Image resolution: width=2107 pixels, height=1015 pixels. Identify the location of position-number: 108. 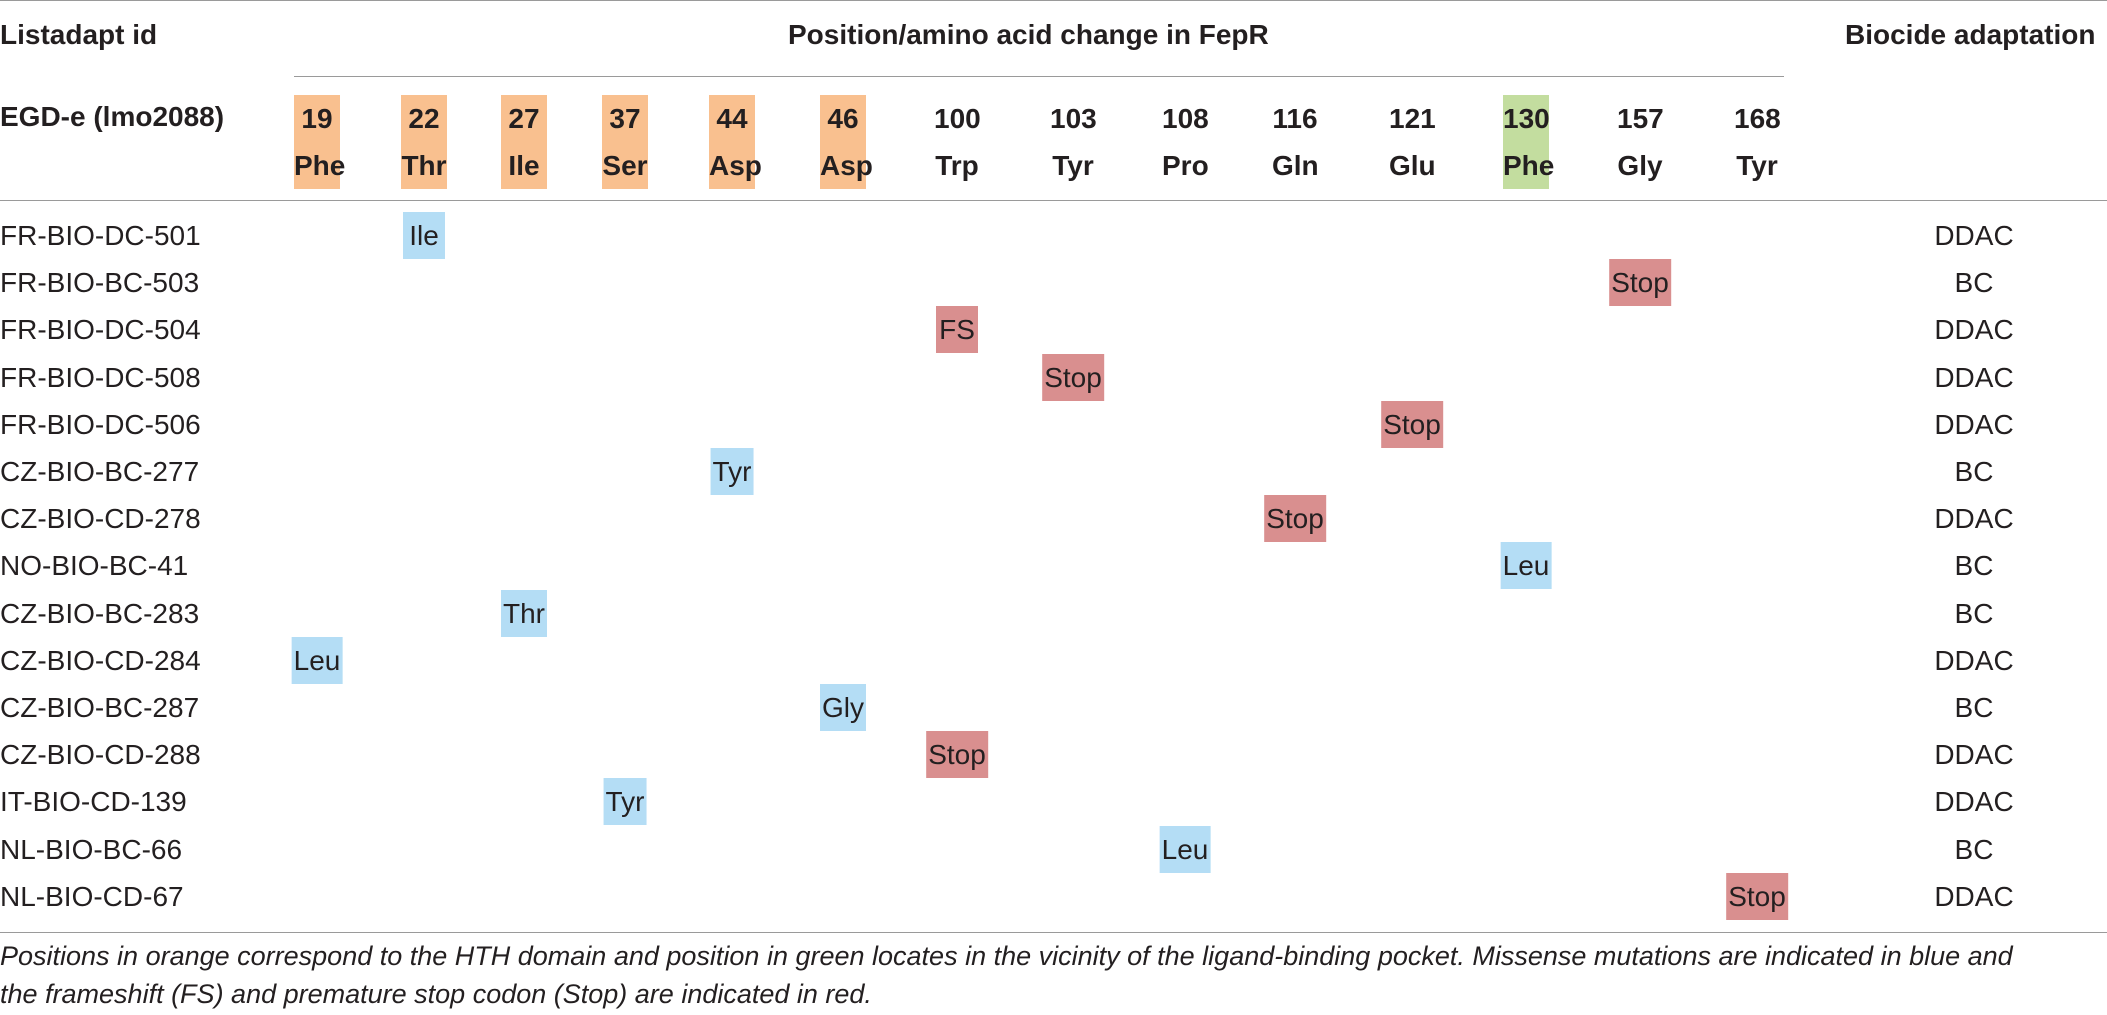
(1185, 118).